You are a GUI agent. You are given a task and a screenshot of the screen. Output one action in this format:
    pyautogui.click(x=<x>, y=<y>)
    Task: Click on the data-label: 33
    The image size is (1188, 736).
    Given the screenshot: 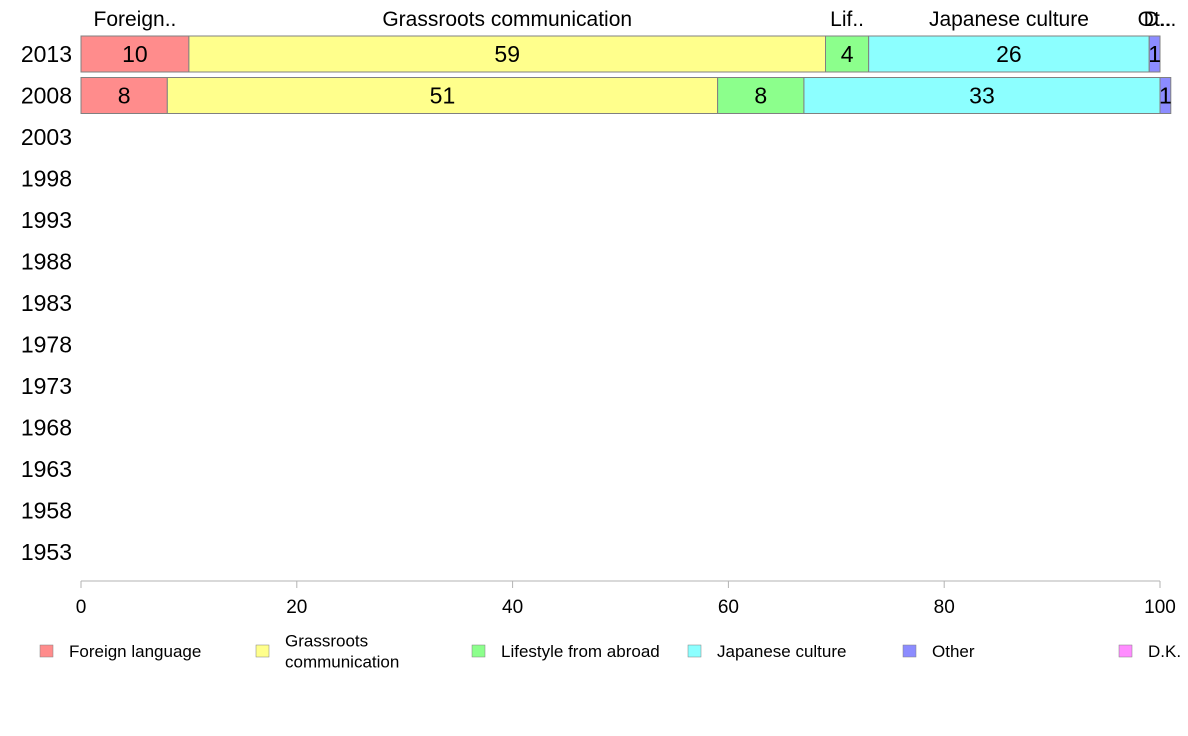 What is the action you would take?
    pyautogui.click(x=982, y=96)
    